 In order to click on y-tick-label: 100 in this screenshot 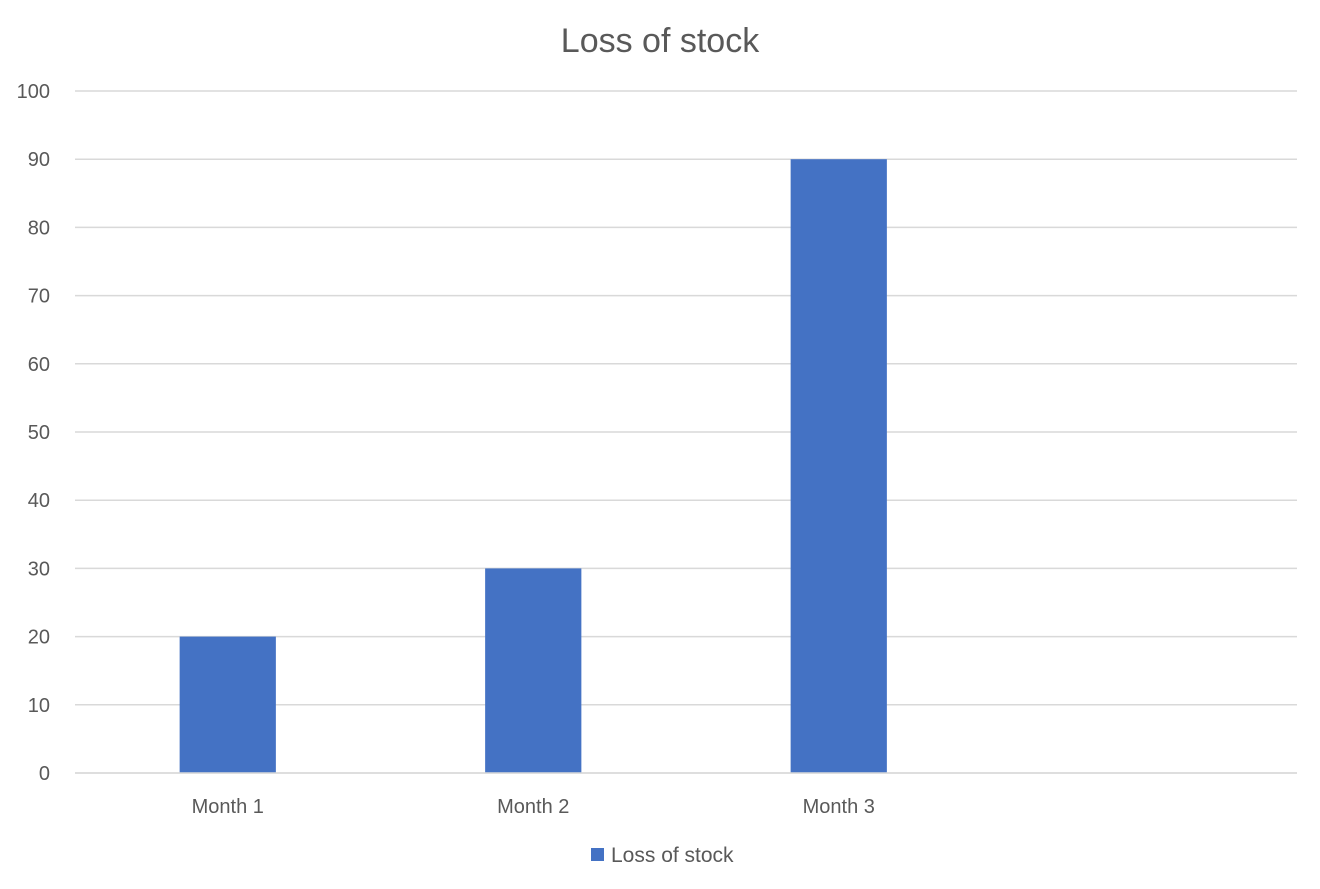, I will do `click(33, 92)`.